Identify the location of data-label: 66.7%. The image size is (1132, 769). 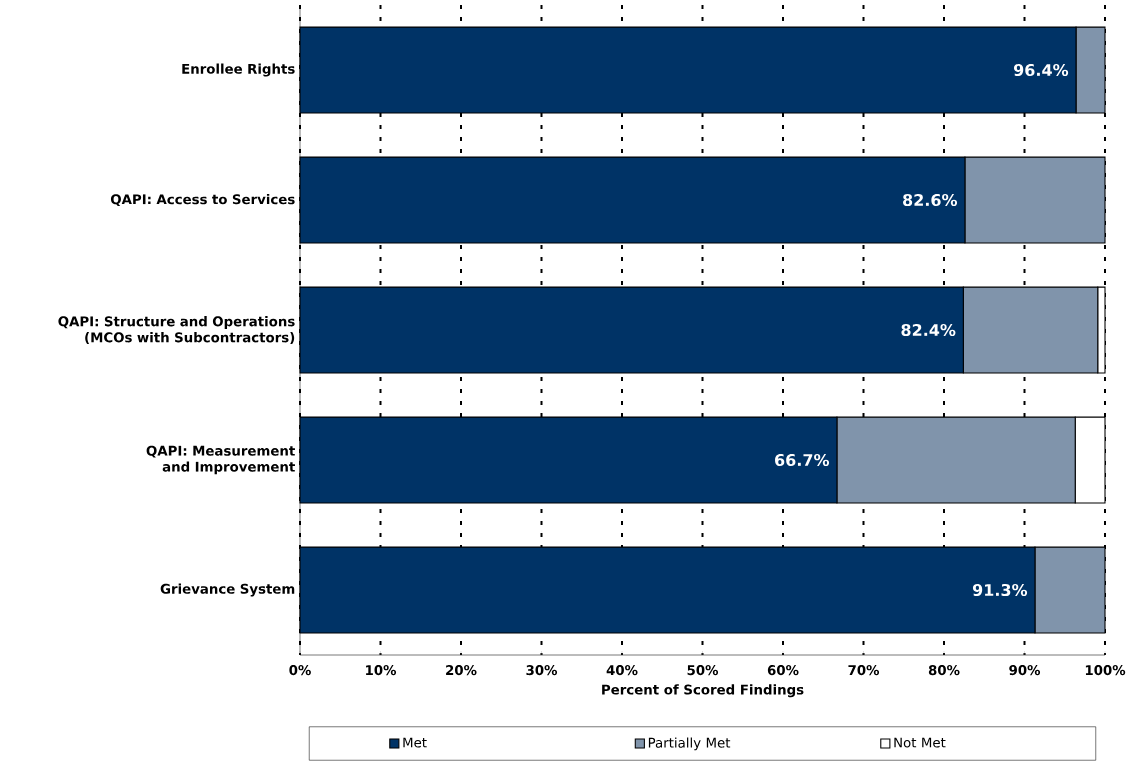
(802, 460).